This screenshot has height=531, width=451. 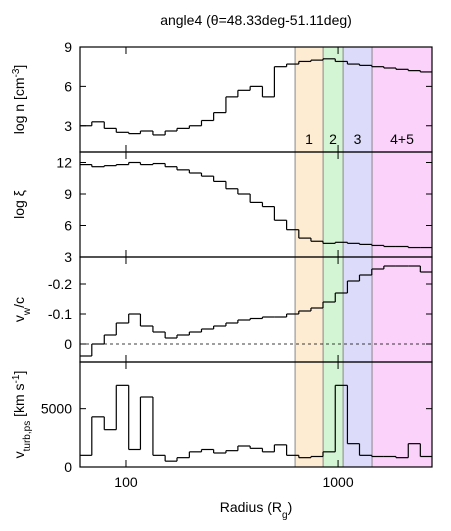 I want to click on x-axis-label: Radius (Rg), so click(x=256, y=510).